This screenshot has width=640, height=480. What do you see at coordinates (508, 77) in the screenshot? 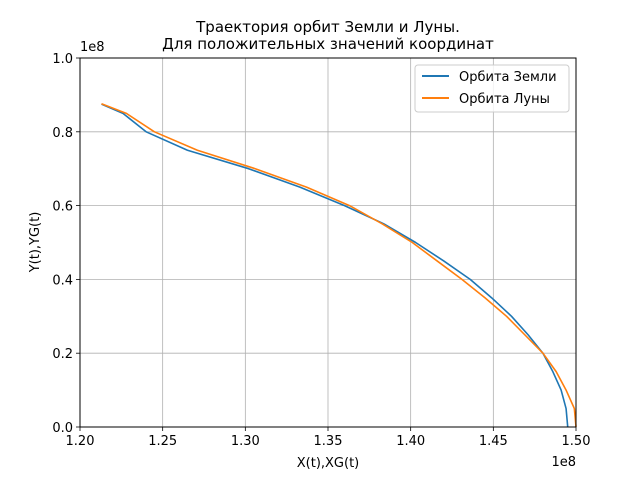
I see `legend-label-earth: Орбита Земли` at bounding box center [508, 77].